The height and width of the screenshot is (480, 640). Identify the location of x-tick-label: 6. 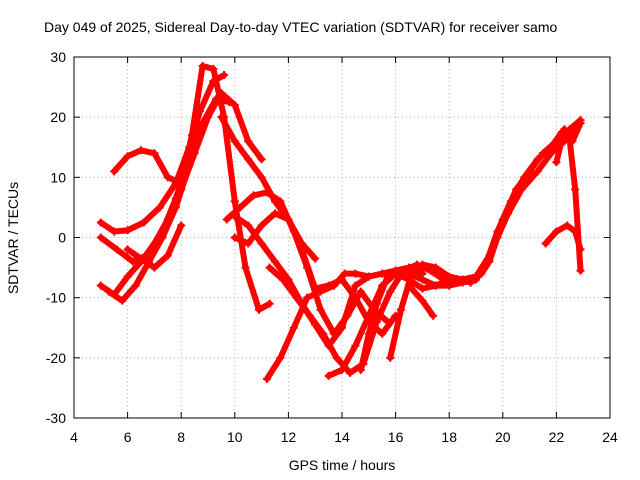
(128, 437).